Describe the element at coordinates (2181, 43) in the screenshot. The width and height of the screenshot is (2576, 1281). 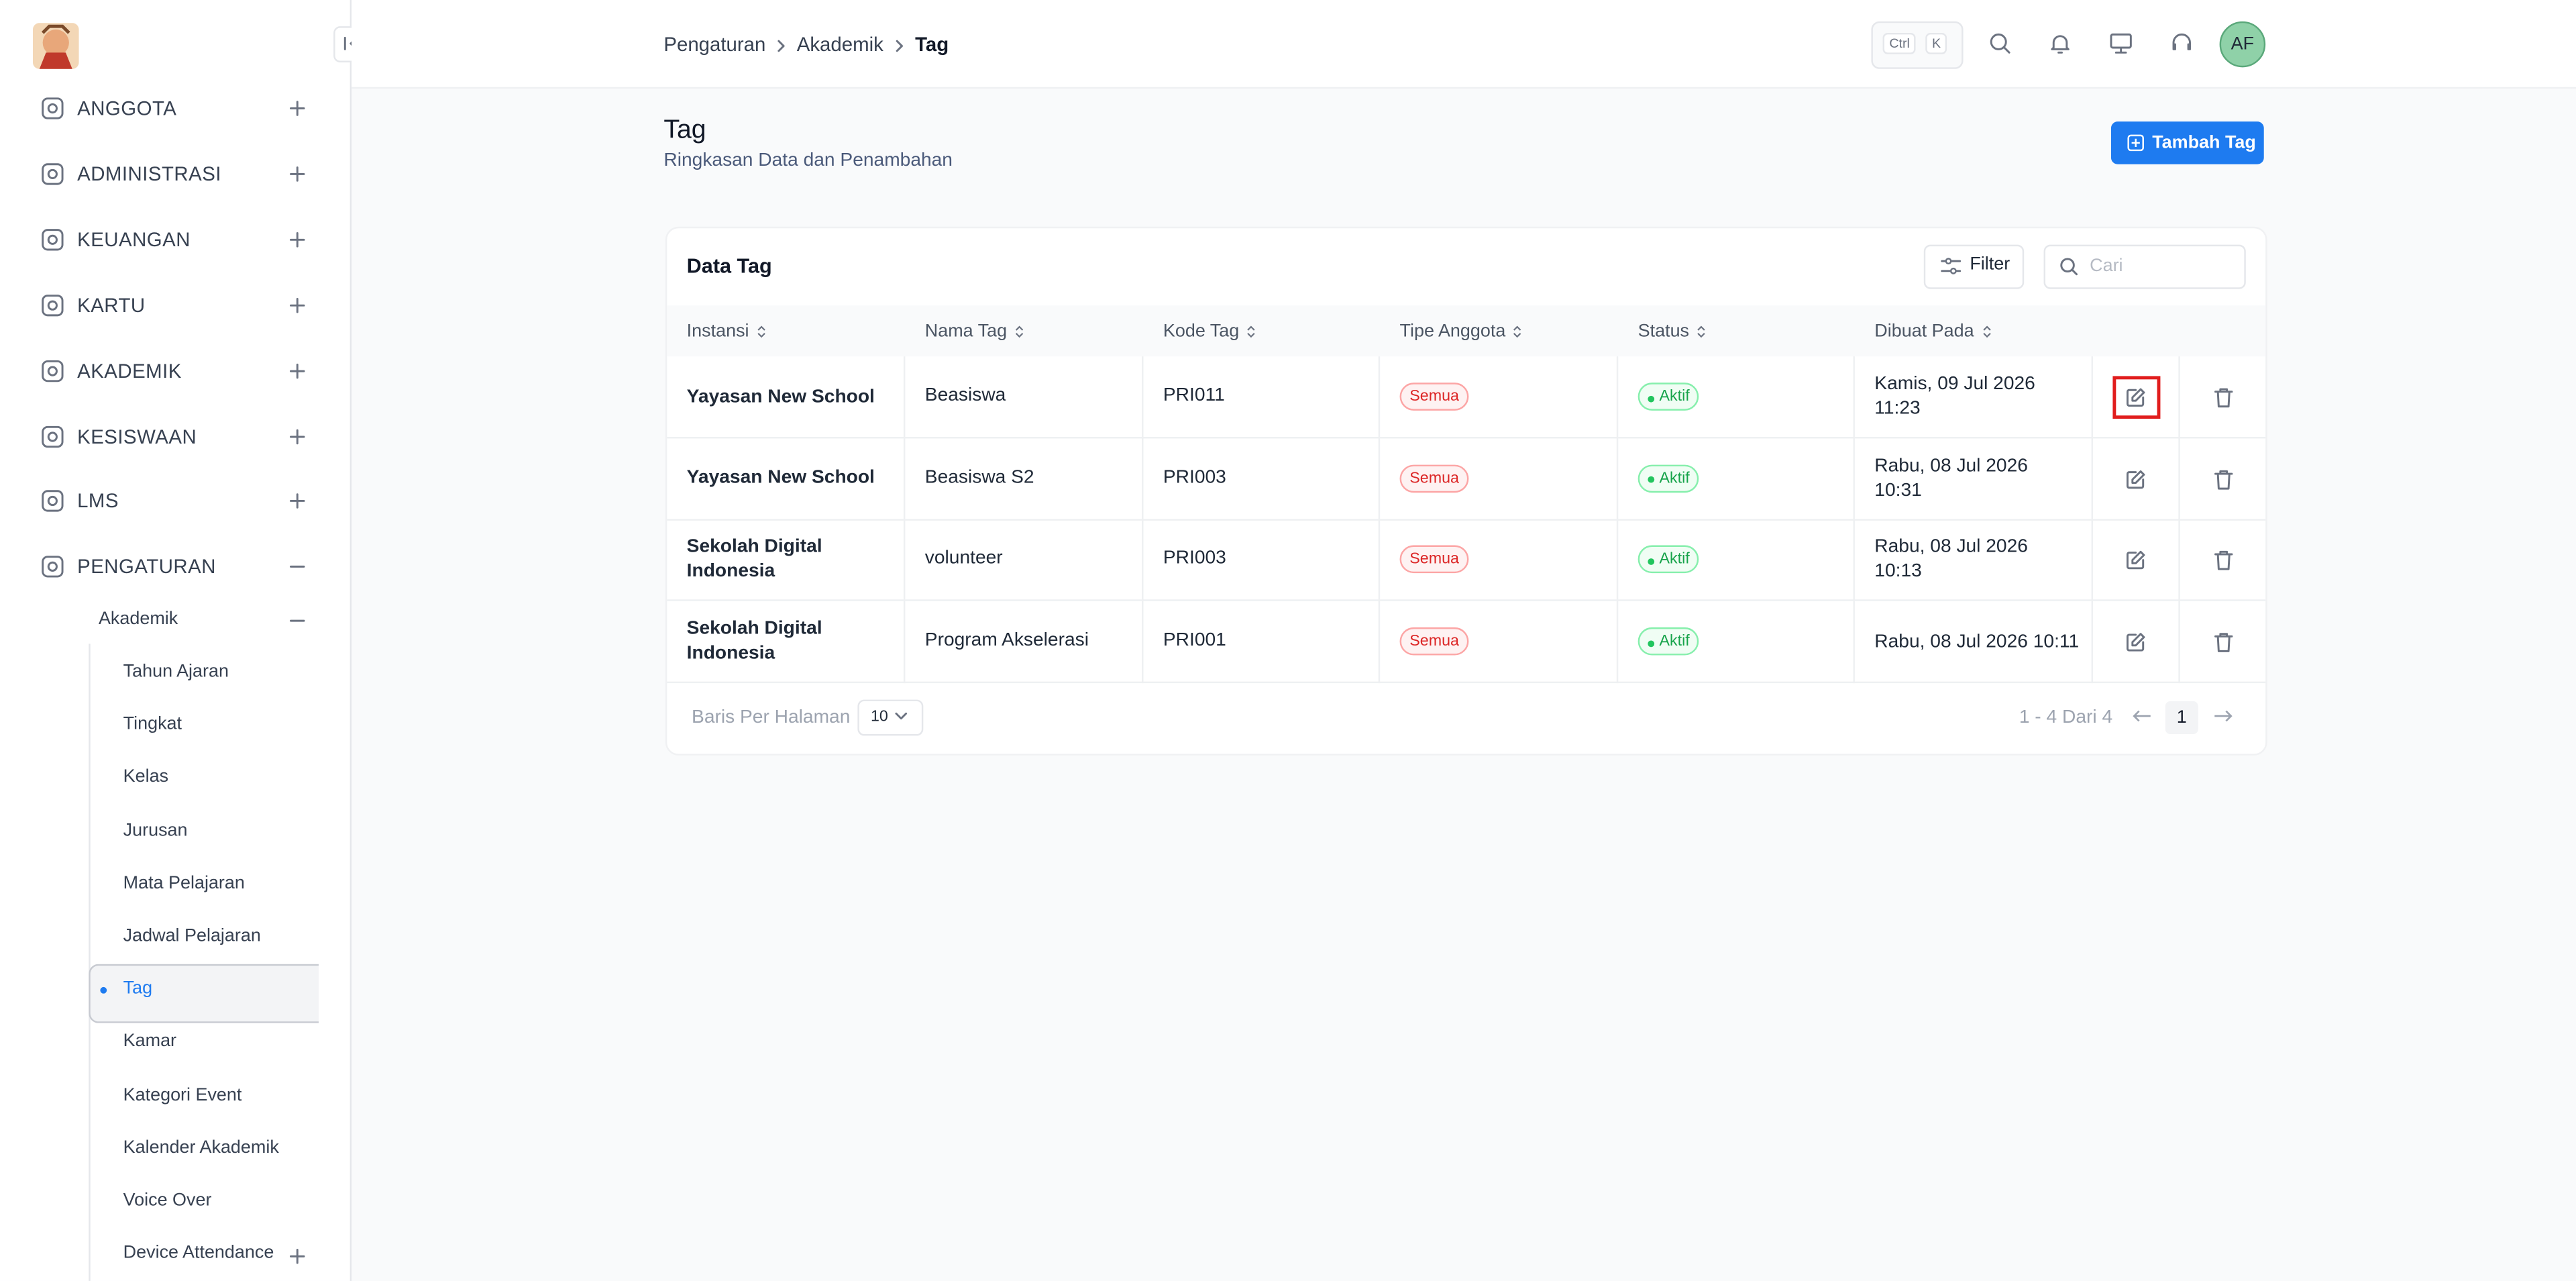
I see `support-icon` at that location.